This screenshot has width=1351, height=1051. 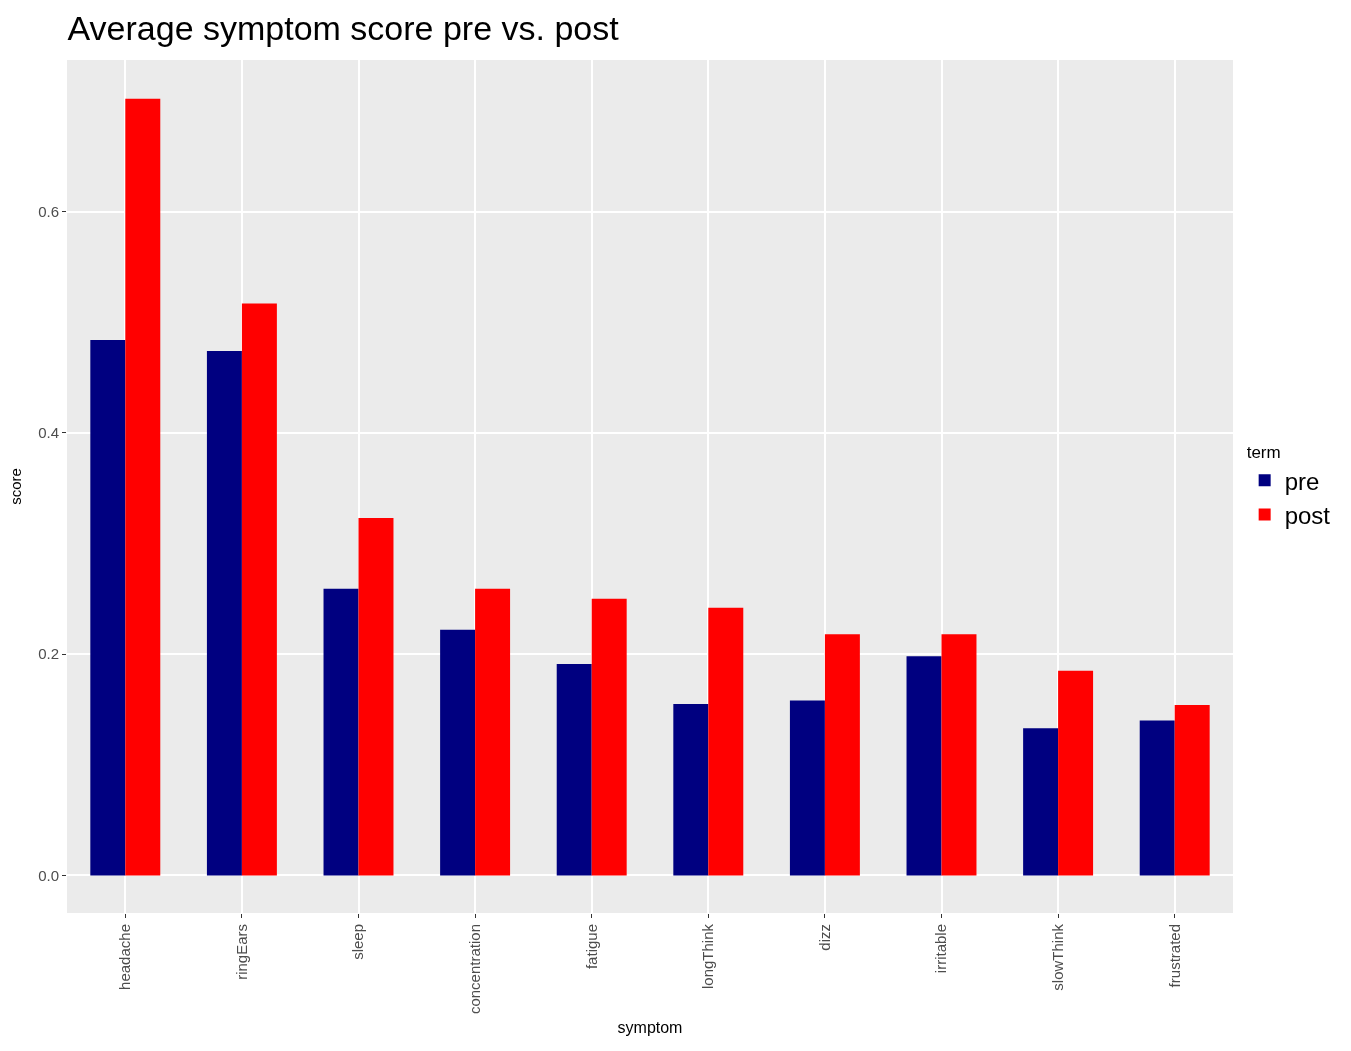 I want to click on y-tick-label: 0.6, so click(x=48, y=211).